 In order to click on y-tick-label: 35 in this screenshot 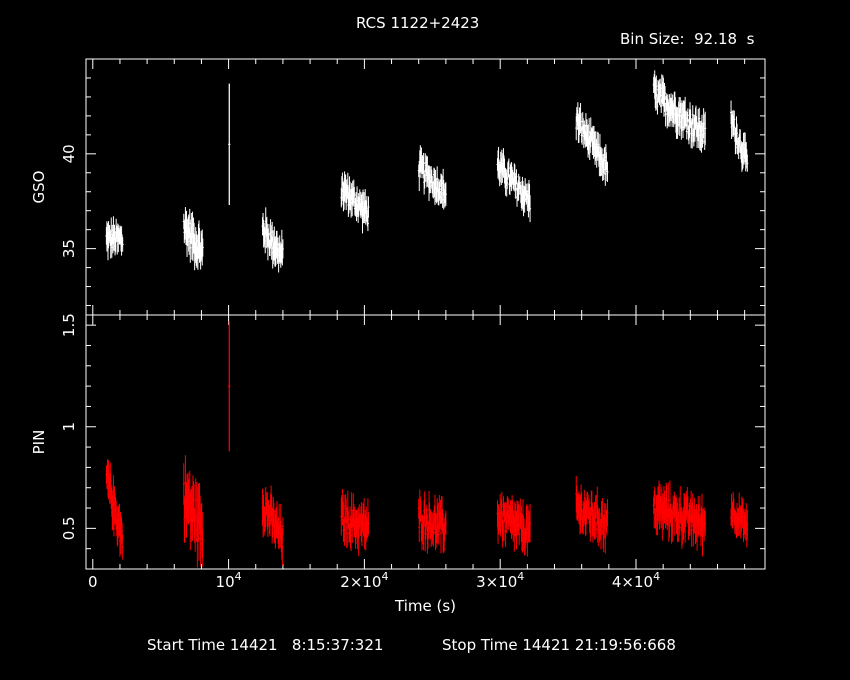, I will do `click(69, 248)`.